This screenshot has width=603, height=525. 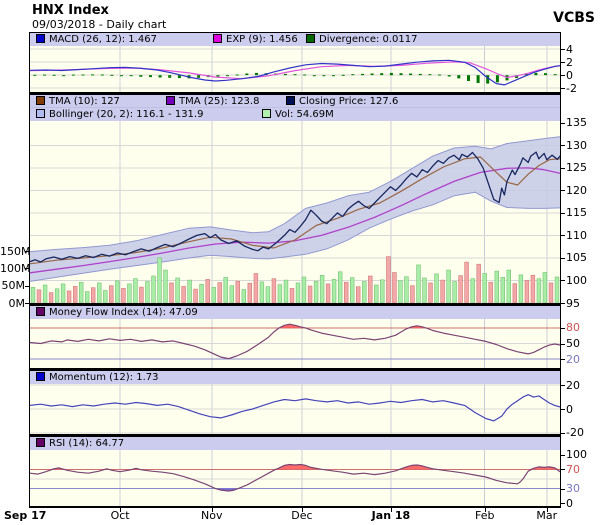 What do you see at coordinates (575, 433) in the screenshot?
I see `y-tick-label: -20` at bounding box center [575, 433].